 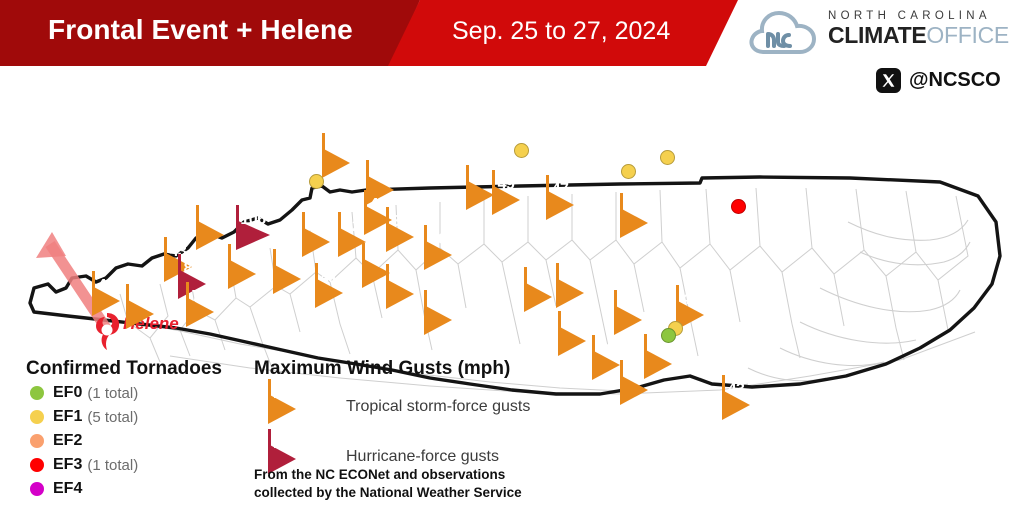 What do you see at coordinates (107, 330) in the screenshot?
I see `helene-storm-symbol` at bounding box center [107, 330].